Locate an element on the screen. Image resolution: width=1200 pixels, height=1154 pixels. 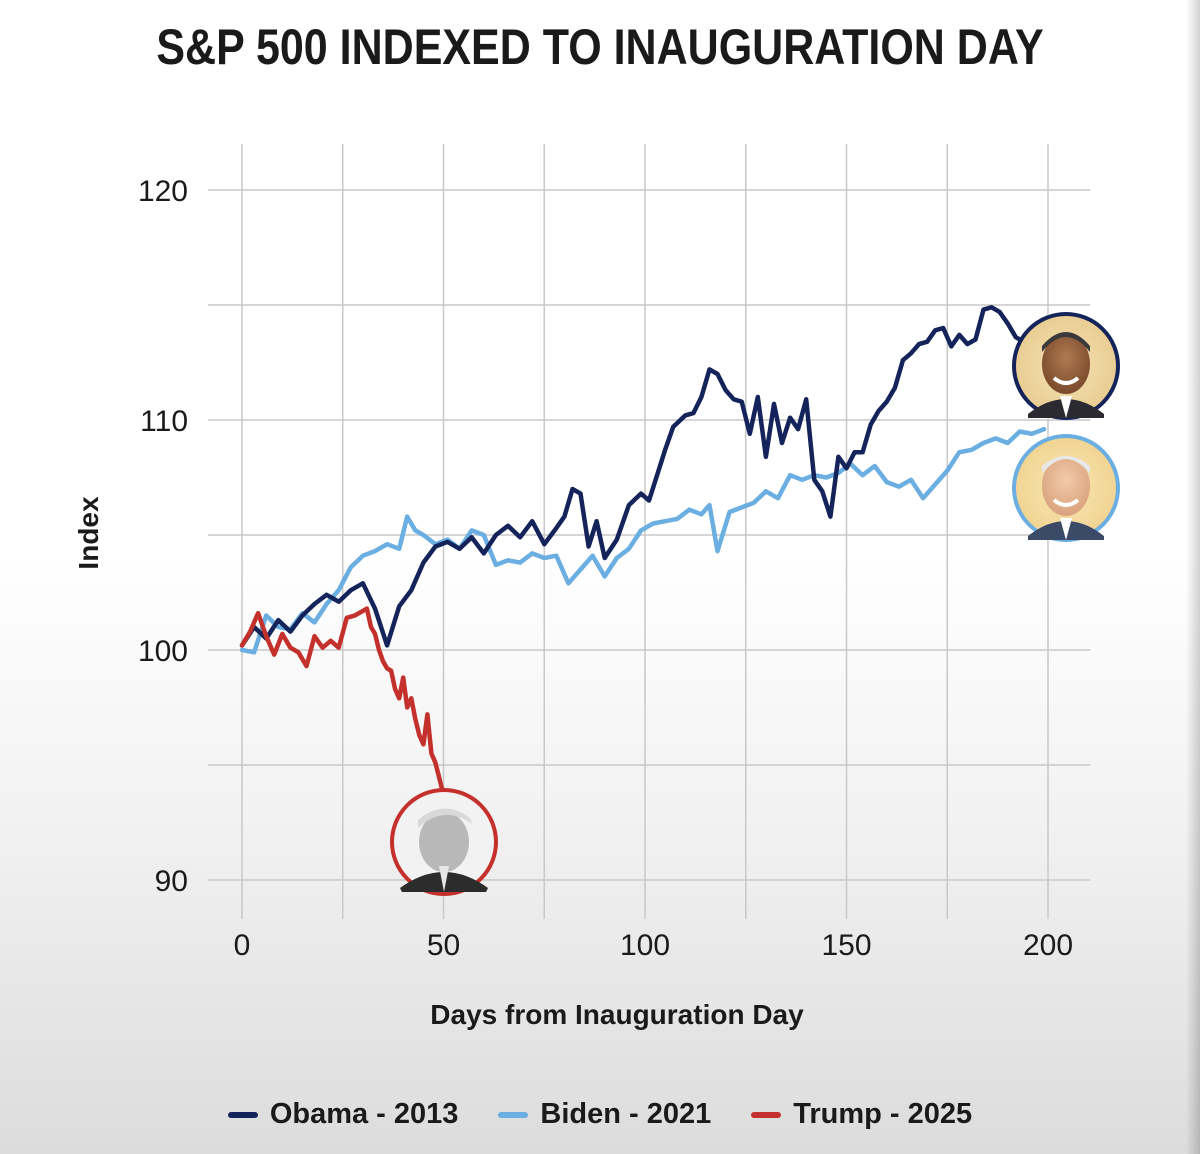
biden-portrait-icon is located at coordinates (1066, 488).